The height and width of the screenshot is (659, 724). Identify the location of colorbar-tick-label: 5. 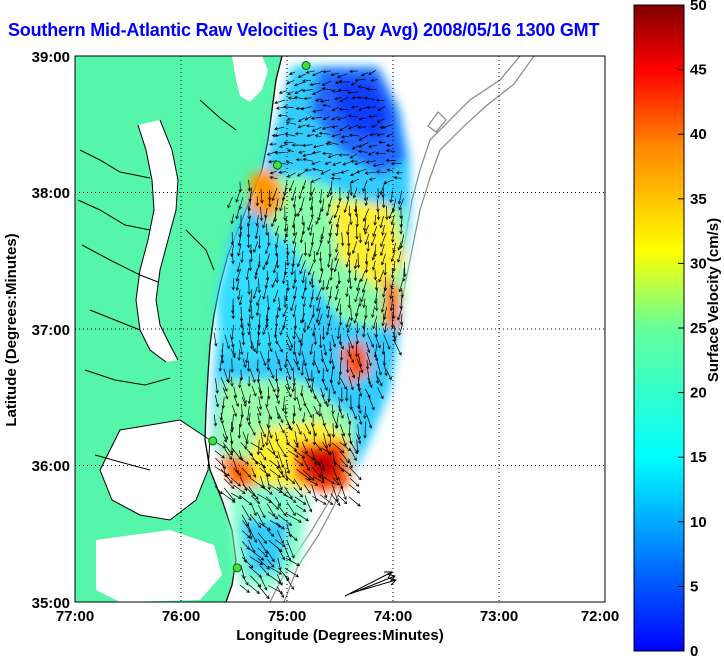
(694, 586).